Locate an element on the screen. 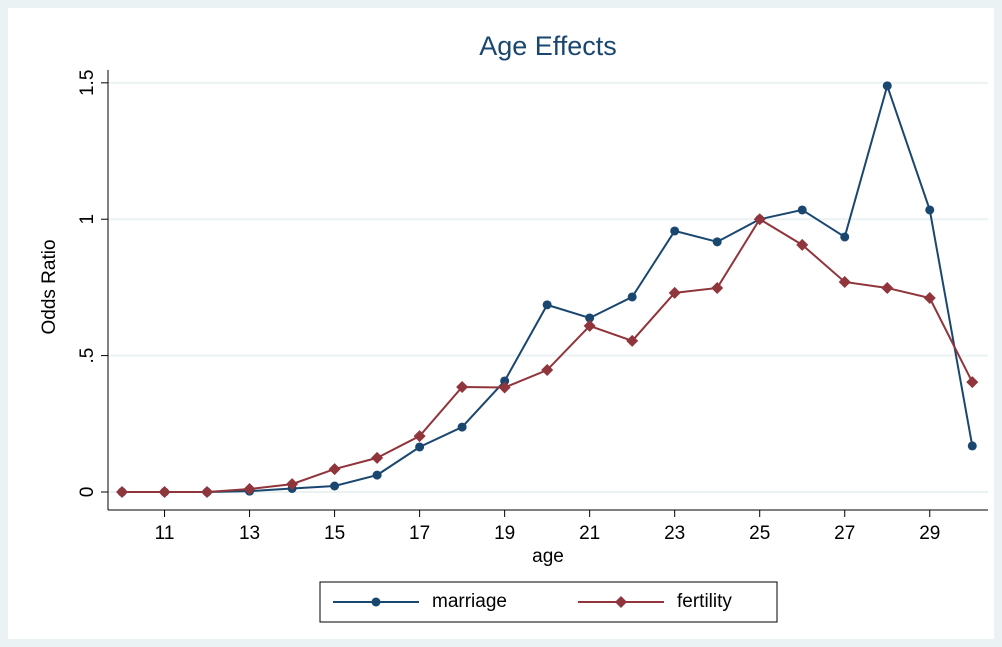 The width and height of the screenshot is (1002, 647). x-tick-label: 23 is located at coordinates (674, 533).